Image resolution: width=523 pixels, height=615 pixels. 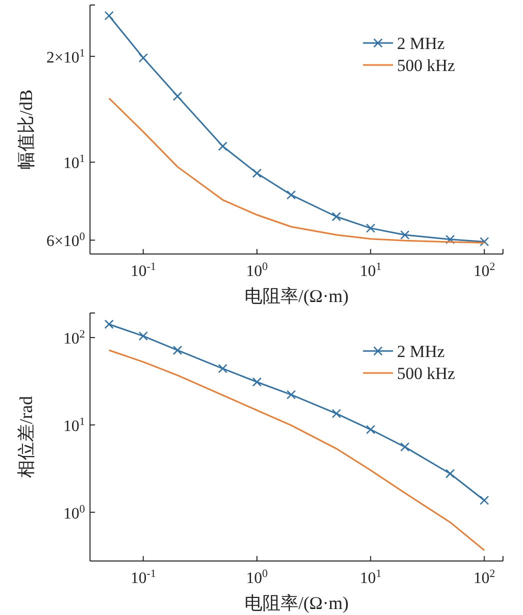 I want to click on y-axis-title: 相位差/rad, so click(x=26, y=437).